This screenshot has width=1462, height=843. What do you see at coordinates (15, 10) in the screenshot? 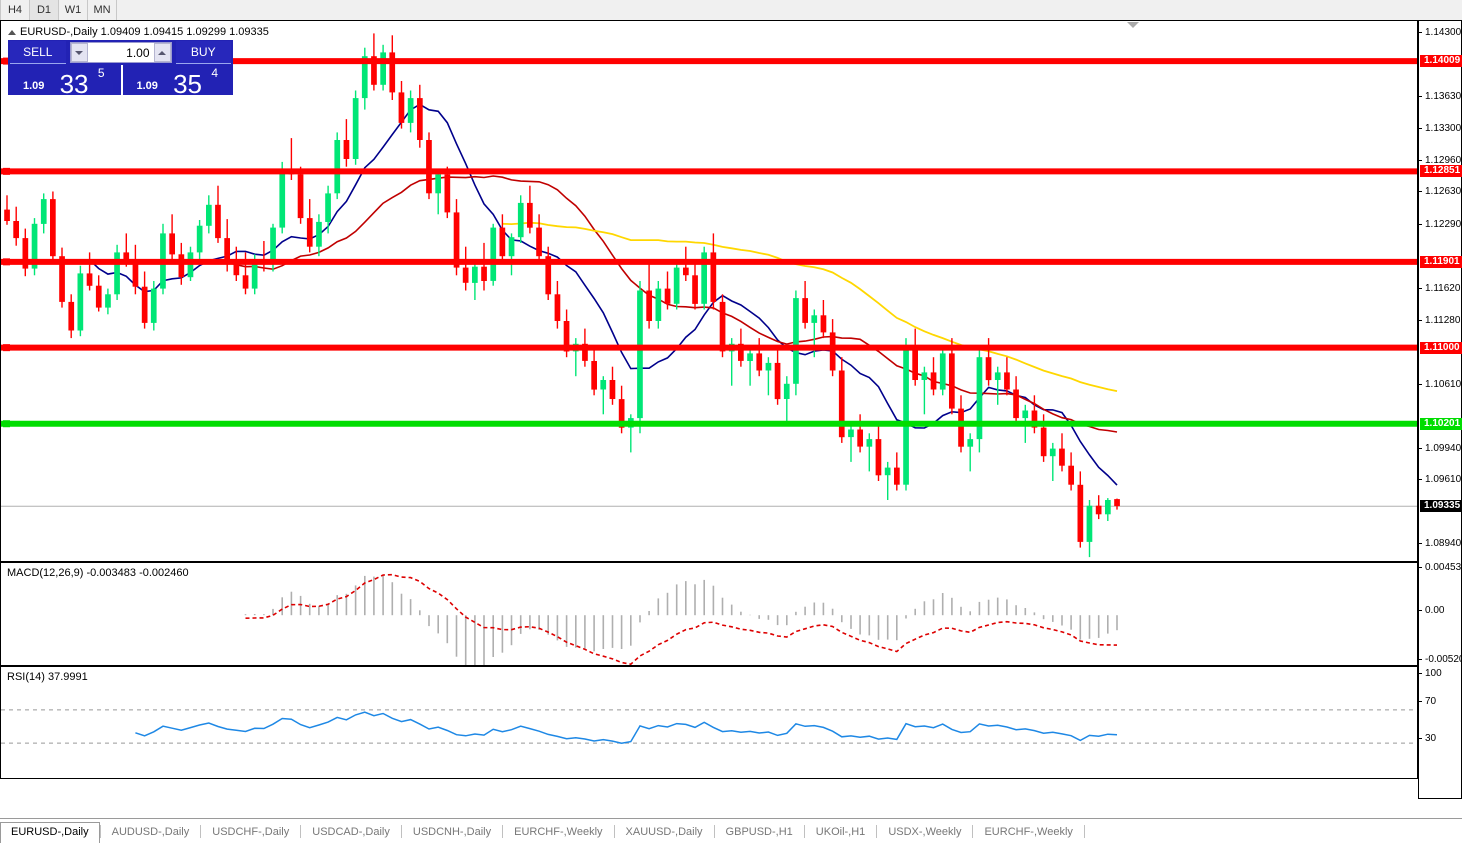
I see `timeframe-h4: H4` at bounding box center [15, 10].